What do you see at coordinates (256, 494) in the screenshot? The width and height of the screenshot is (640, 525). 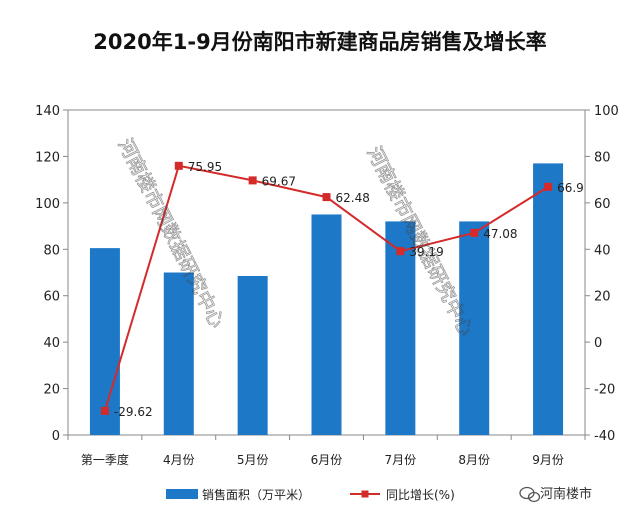 I see `legend-label-bar: 销售面积（万平米）` at bounding box center [256, 494].